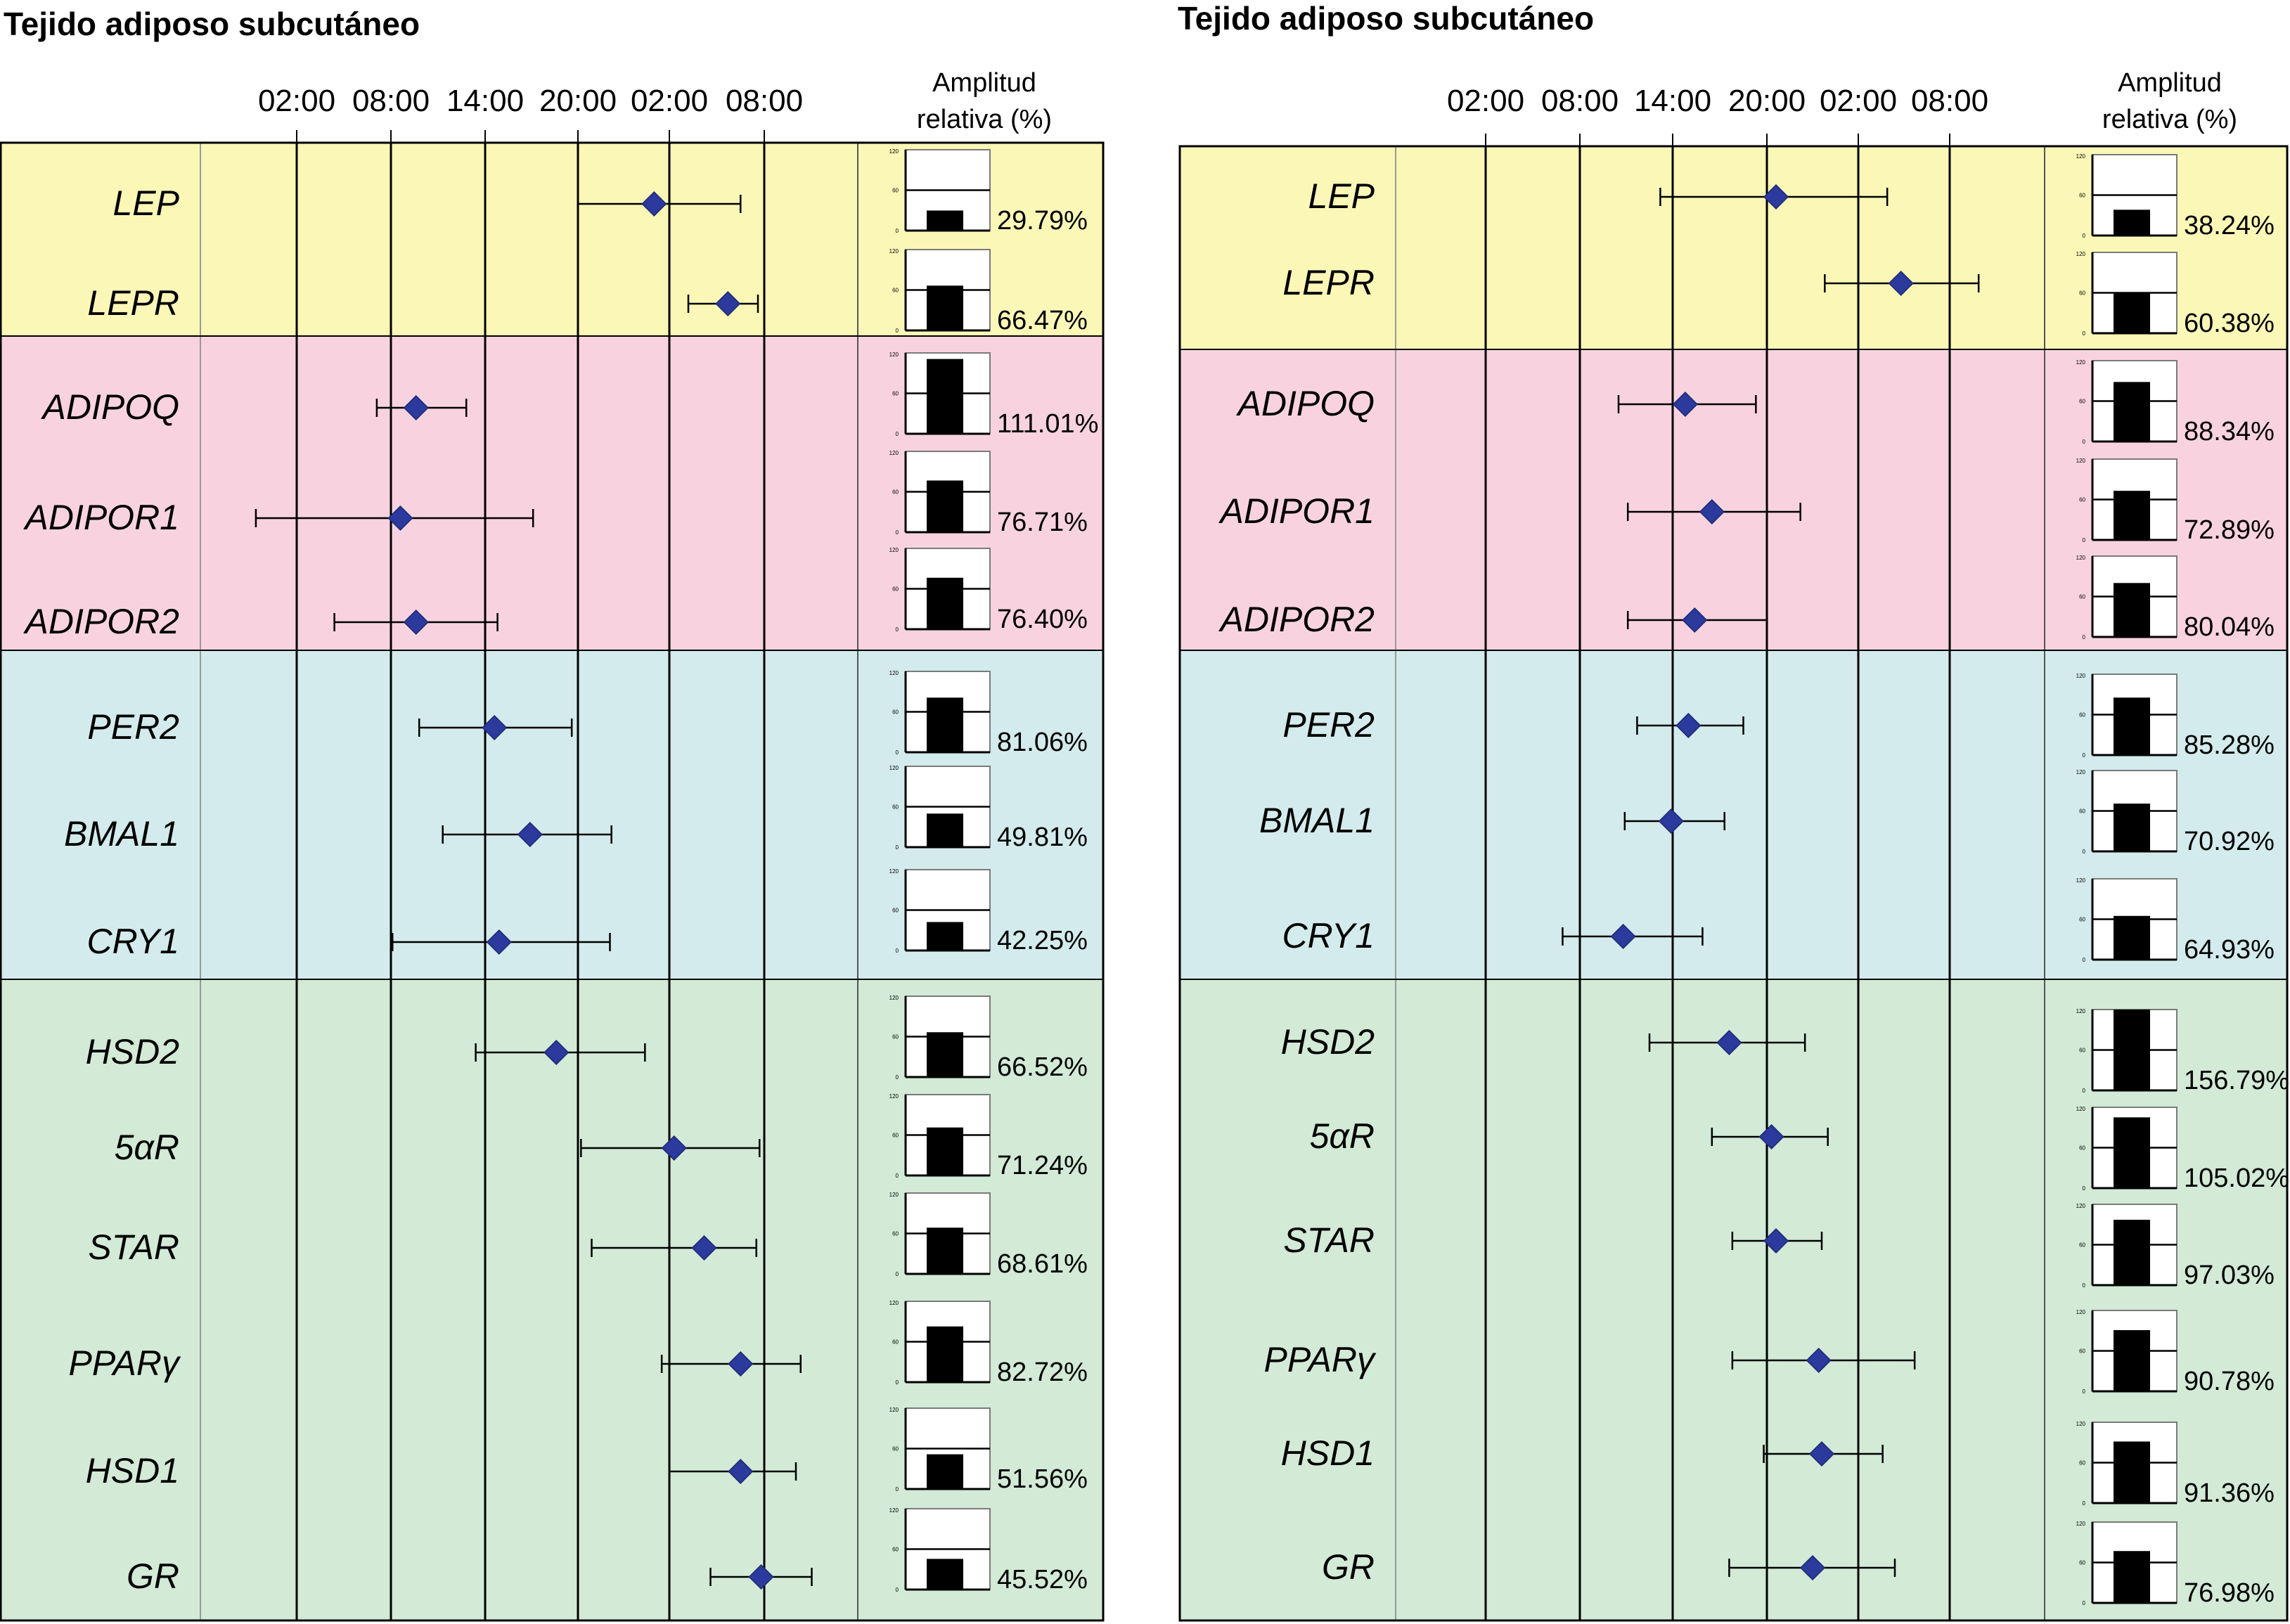 Image resolution: width=2290 pixels, height=1624 pixels. I want to click on acrophase-marker-hsd1, so click(741, 1471).